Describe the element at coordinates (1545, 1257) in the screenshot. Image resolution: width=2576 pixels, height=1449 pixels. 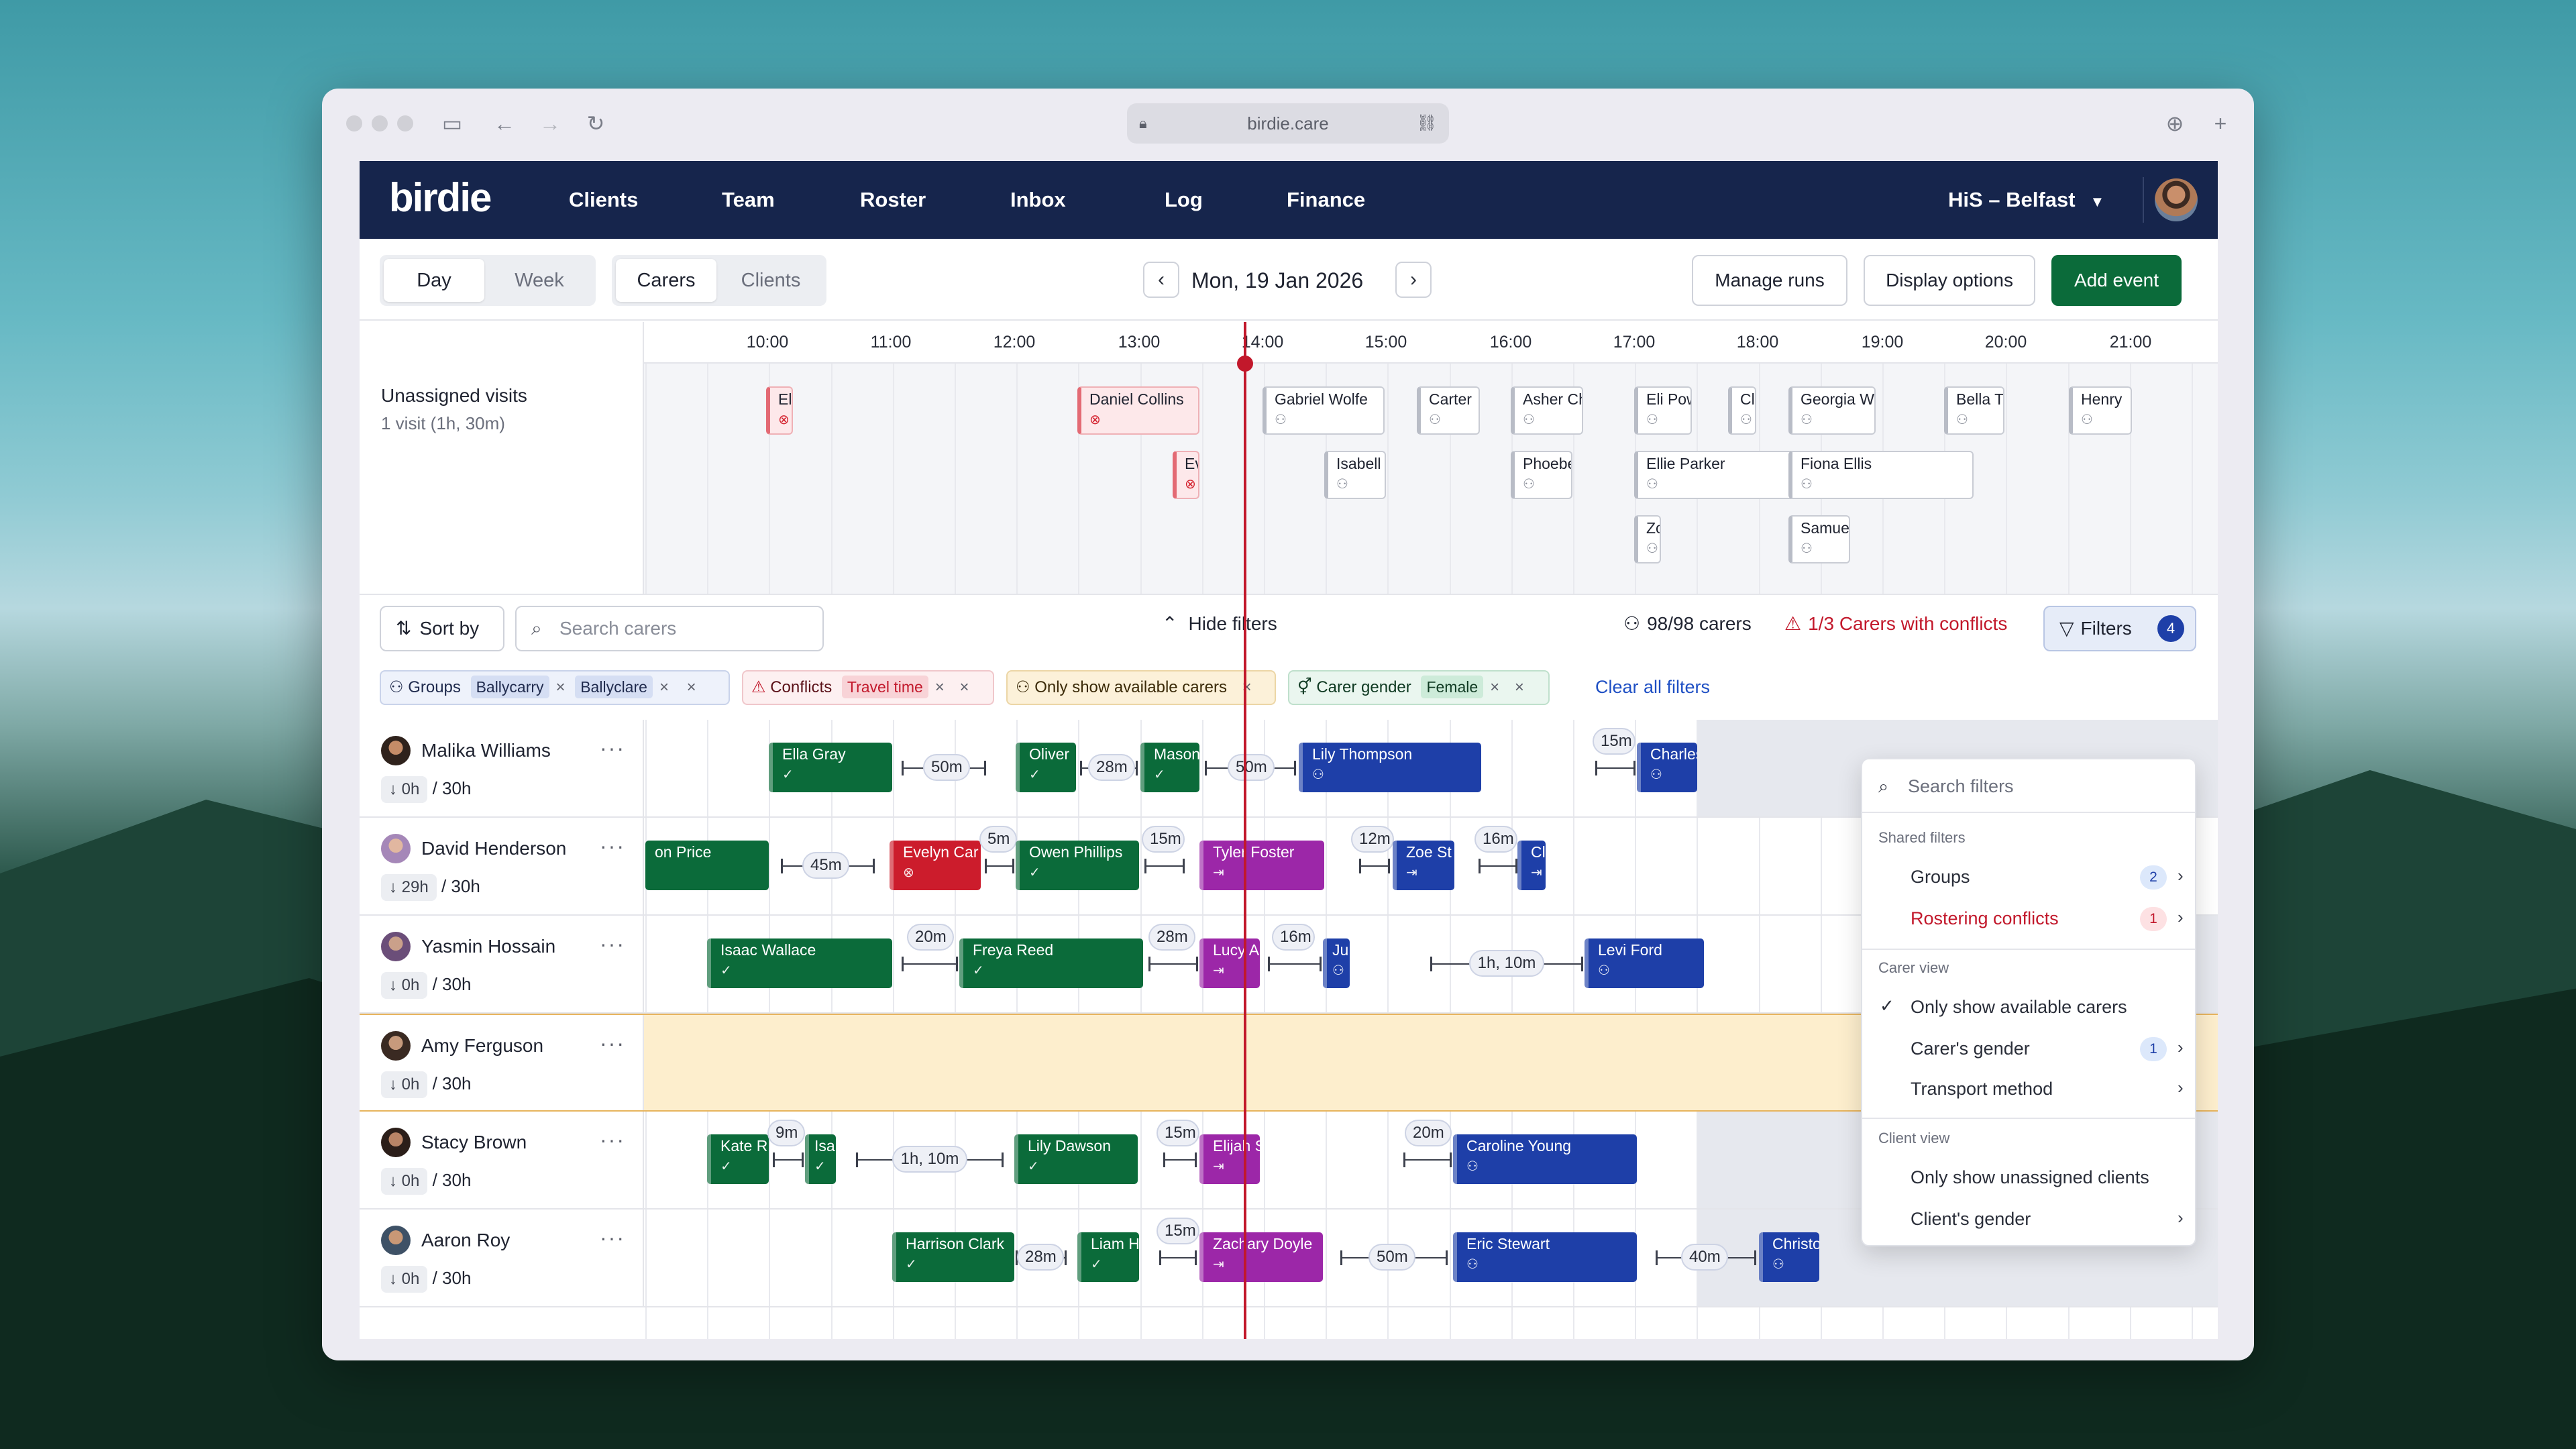
I see `visit-block: Eric Stewart ⚇` at that location.